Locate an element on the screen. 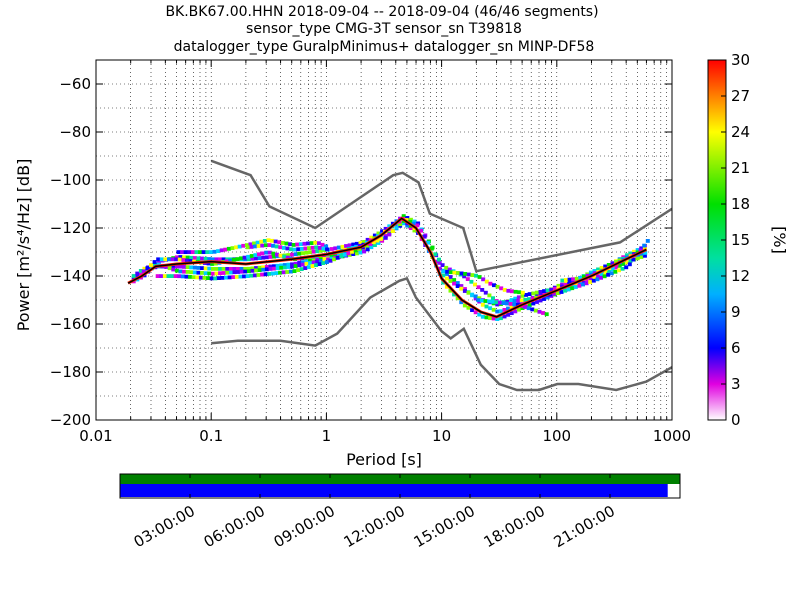  y-tick-label: −160 is located at coordinates (70, 324).